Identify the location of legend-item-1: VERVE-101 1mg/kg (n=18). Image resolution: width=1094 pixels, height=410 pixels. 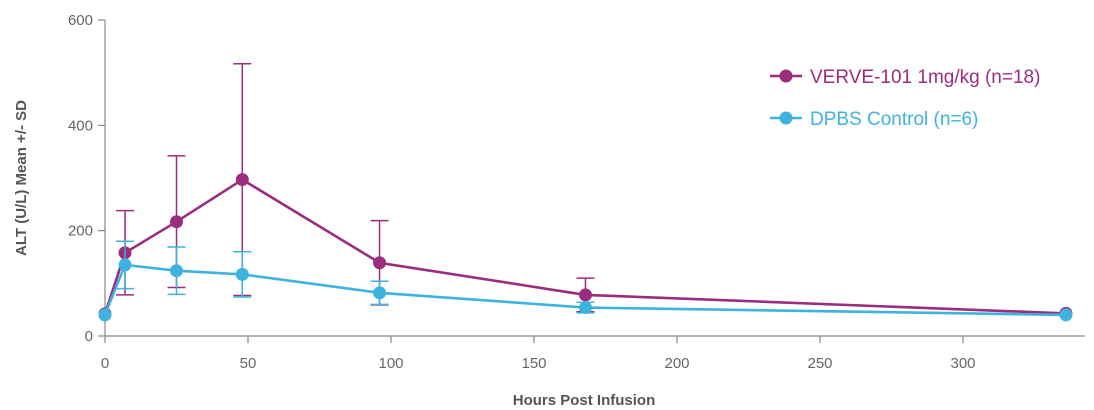
(905, 77).